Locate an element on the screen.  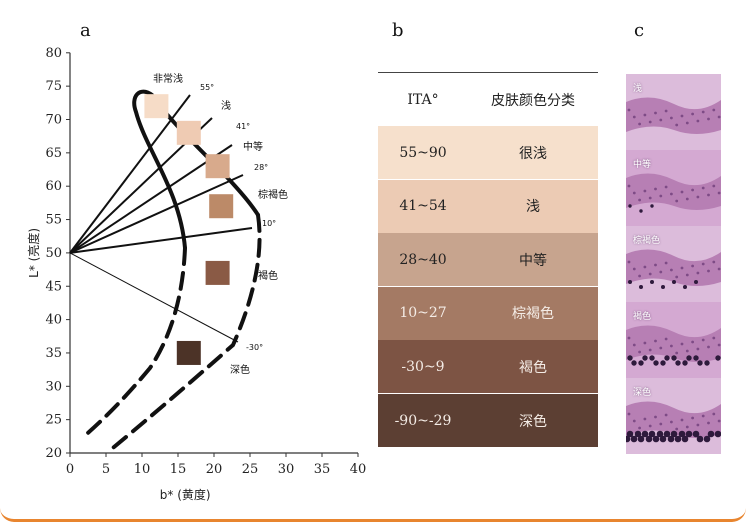
category-label: 褐色 is located at coordinates (268, 275).